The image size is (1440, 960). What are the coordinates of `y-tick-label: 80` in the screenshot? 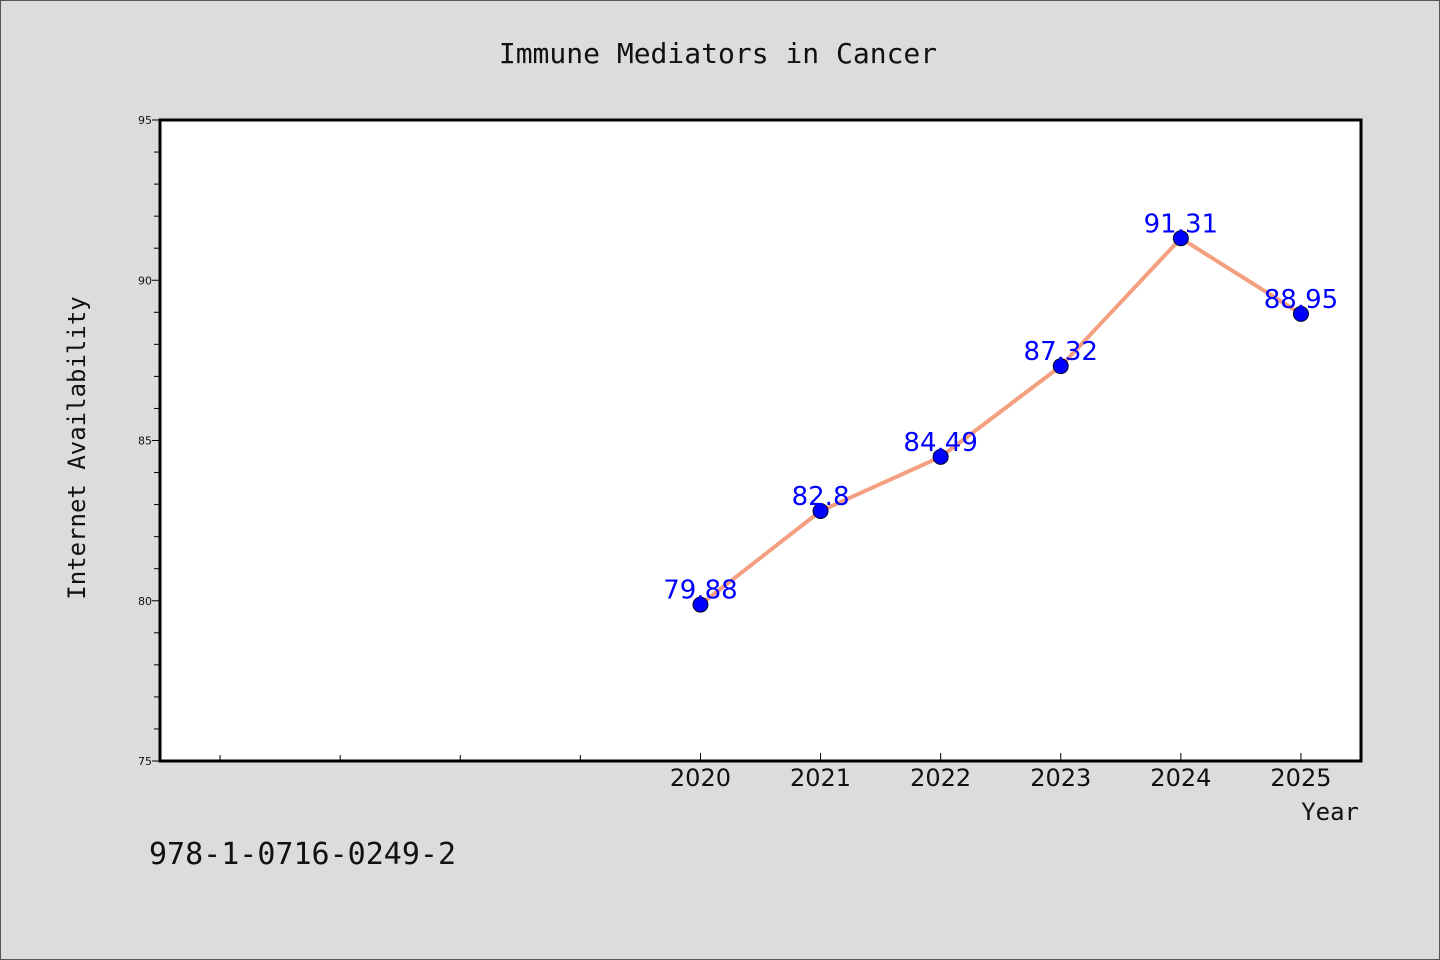 It's located at (145, 601).